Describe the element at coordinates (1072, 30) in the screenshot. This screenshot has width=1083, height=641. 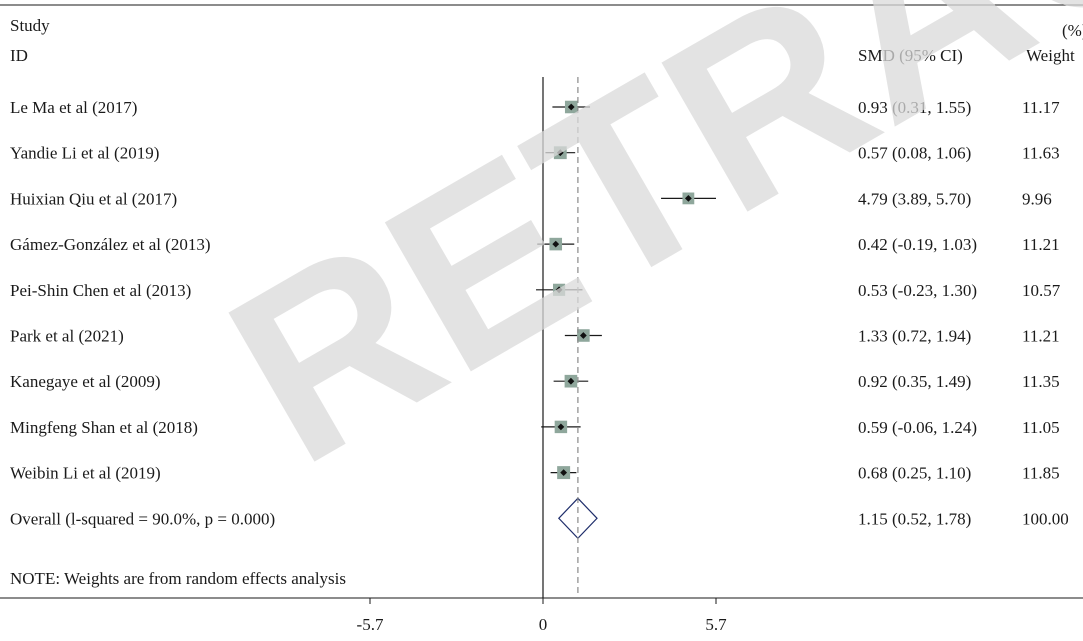
I see `header-weight-unit: (%)` at that location.